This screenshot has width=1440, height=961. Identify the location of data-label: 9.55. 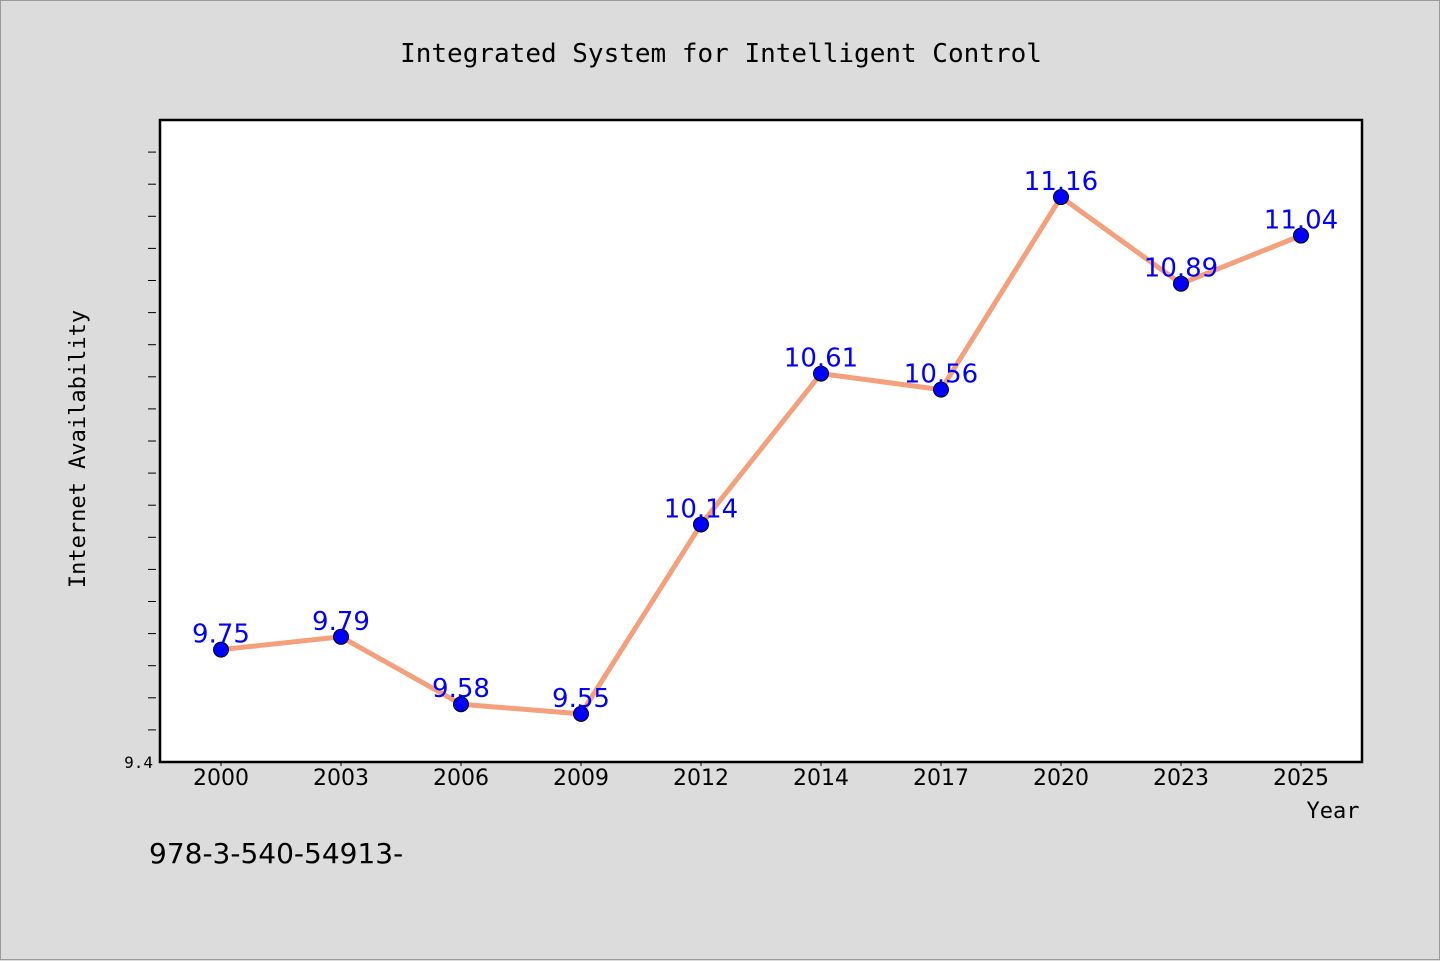
(581, 699).